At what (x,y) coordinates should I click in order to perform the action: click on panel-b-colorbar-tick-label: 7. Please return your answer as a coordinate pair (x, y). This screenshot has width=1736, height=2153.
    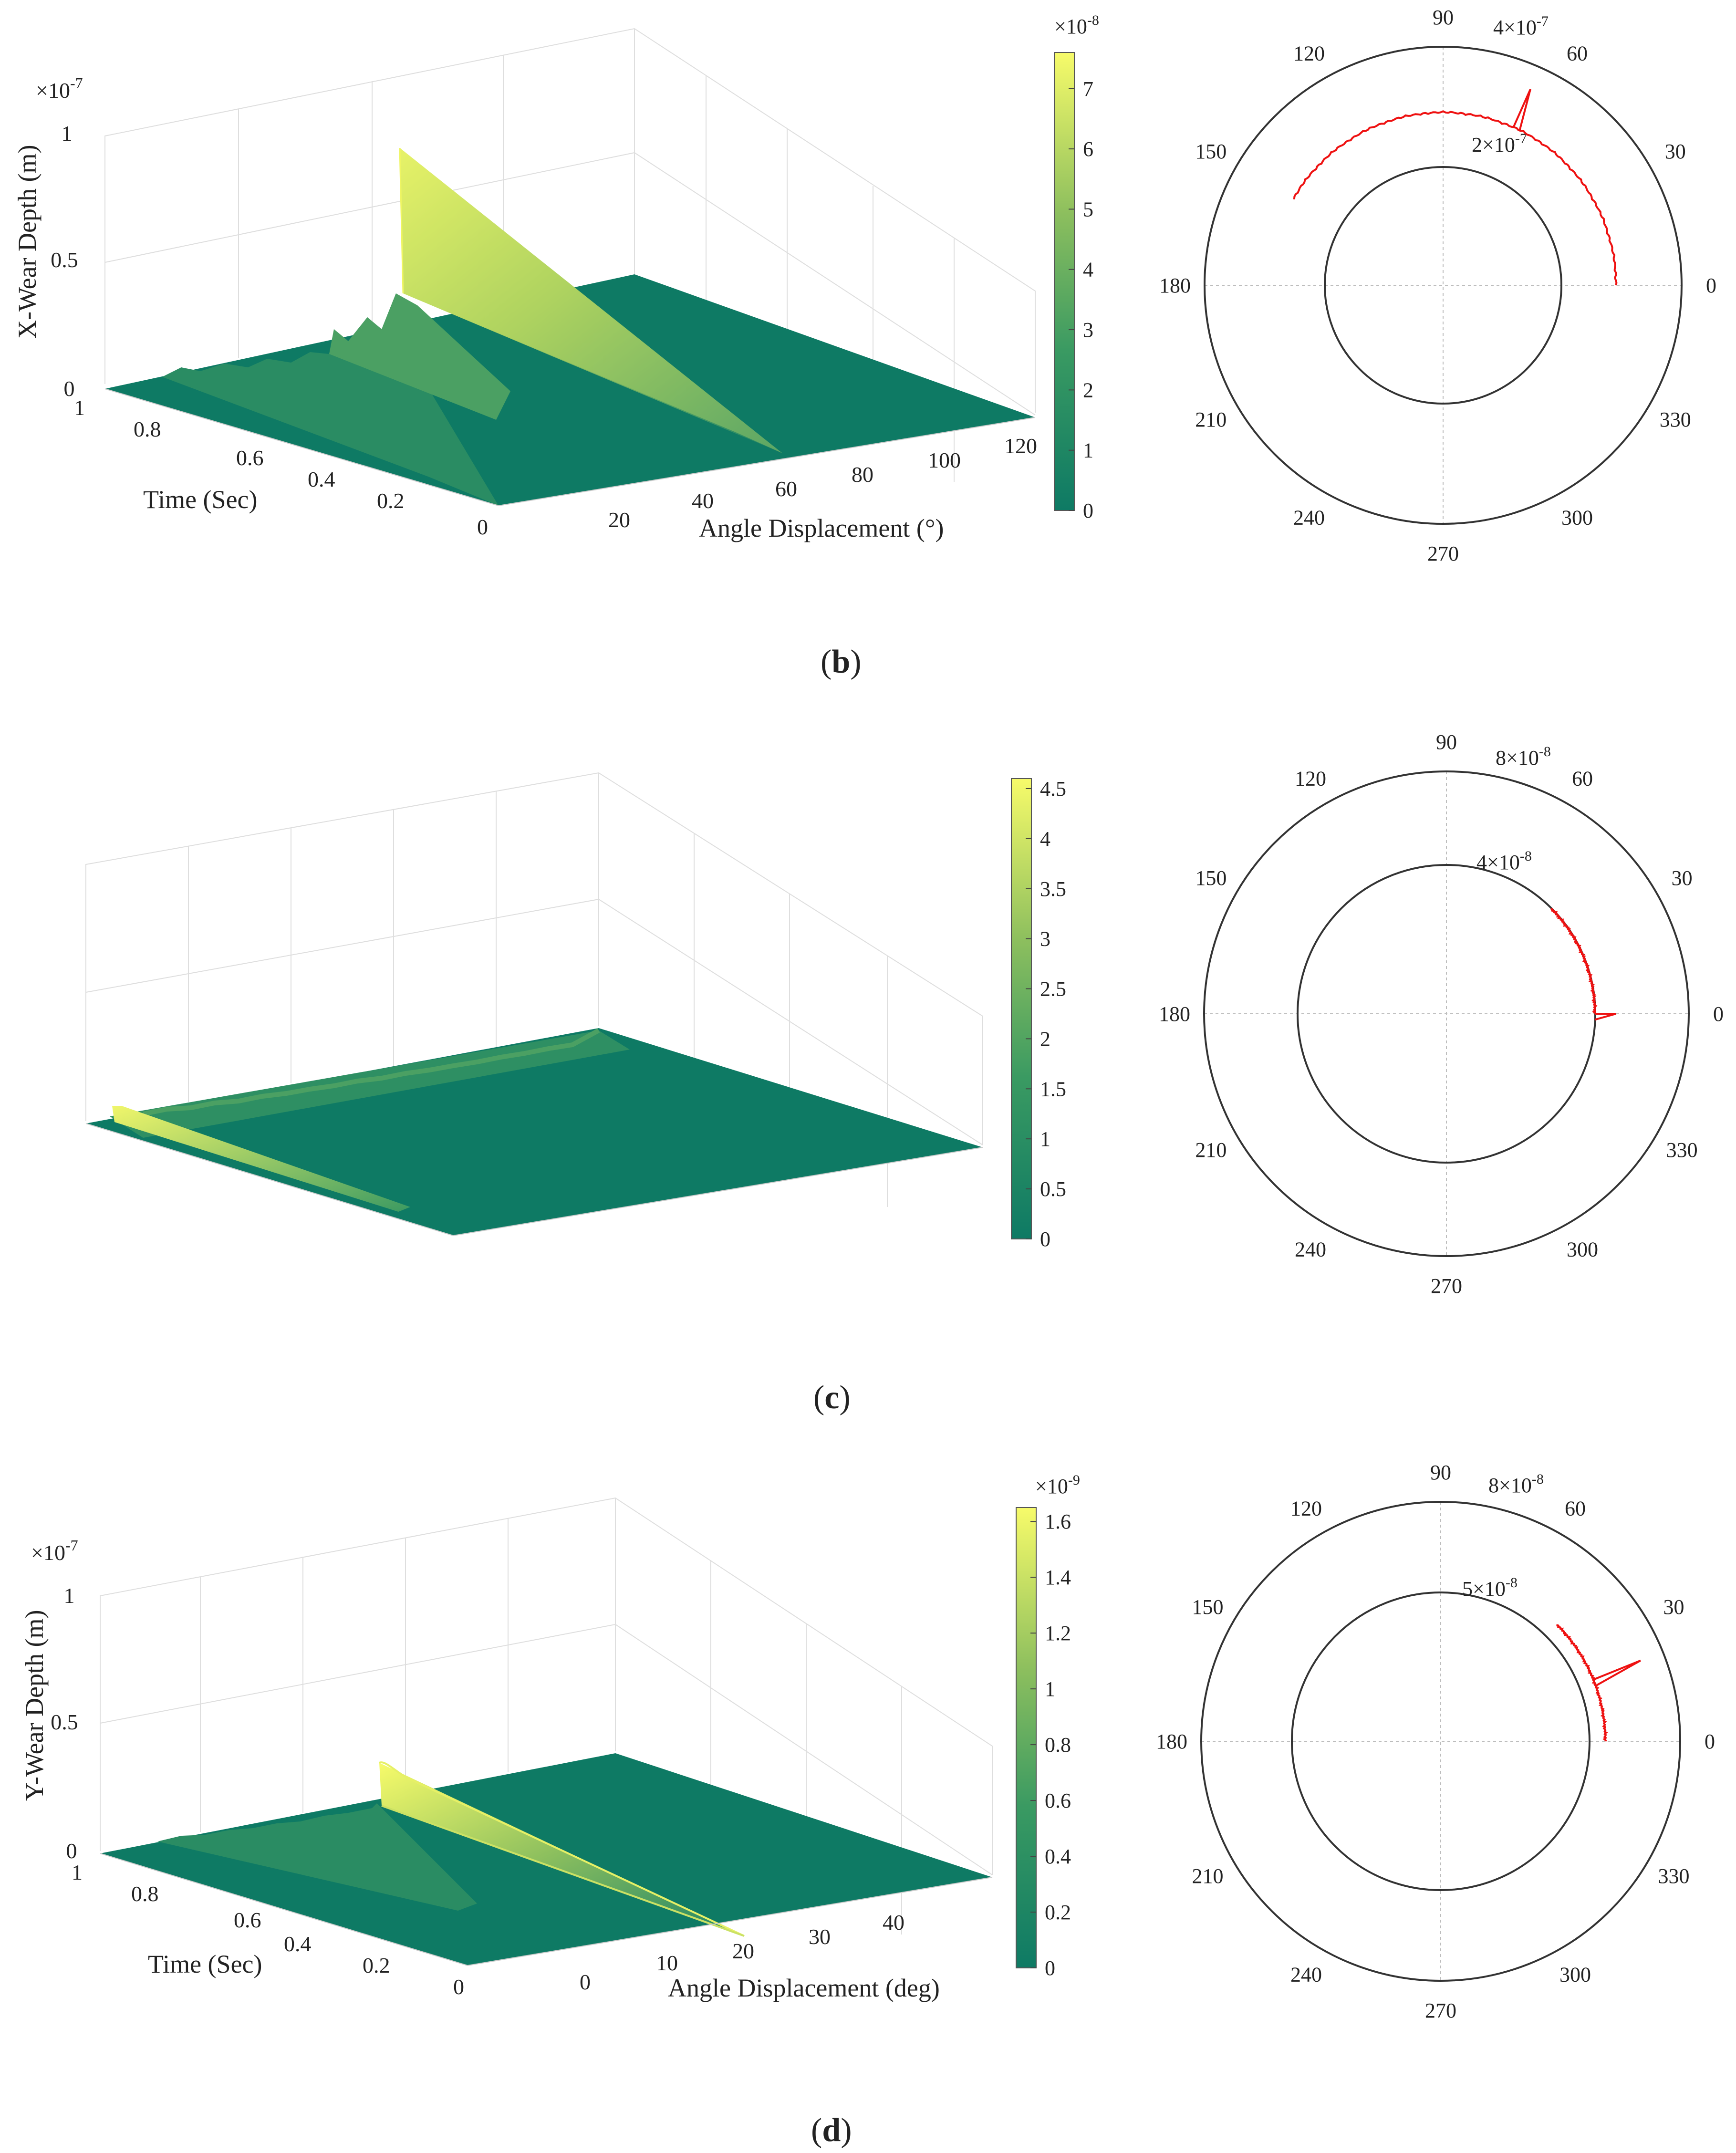
    Looking at the image, I should click on (1088, 89).